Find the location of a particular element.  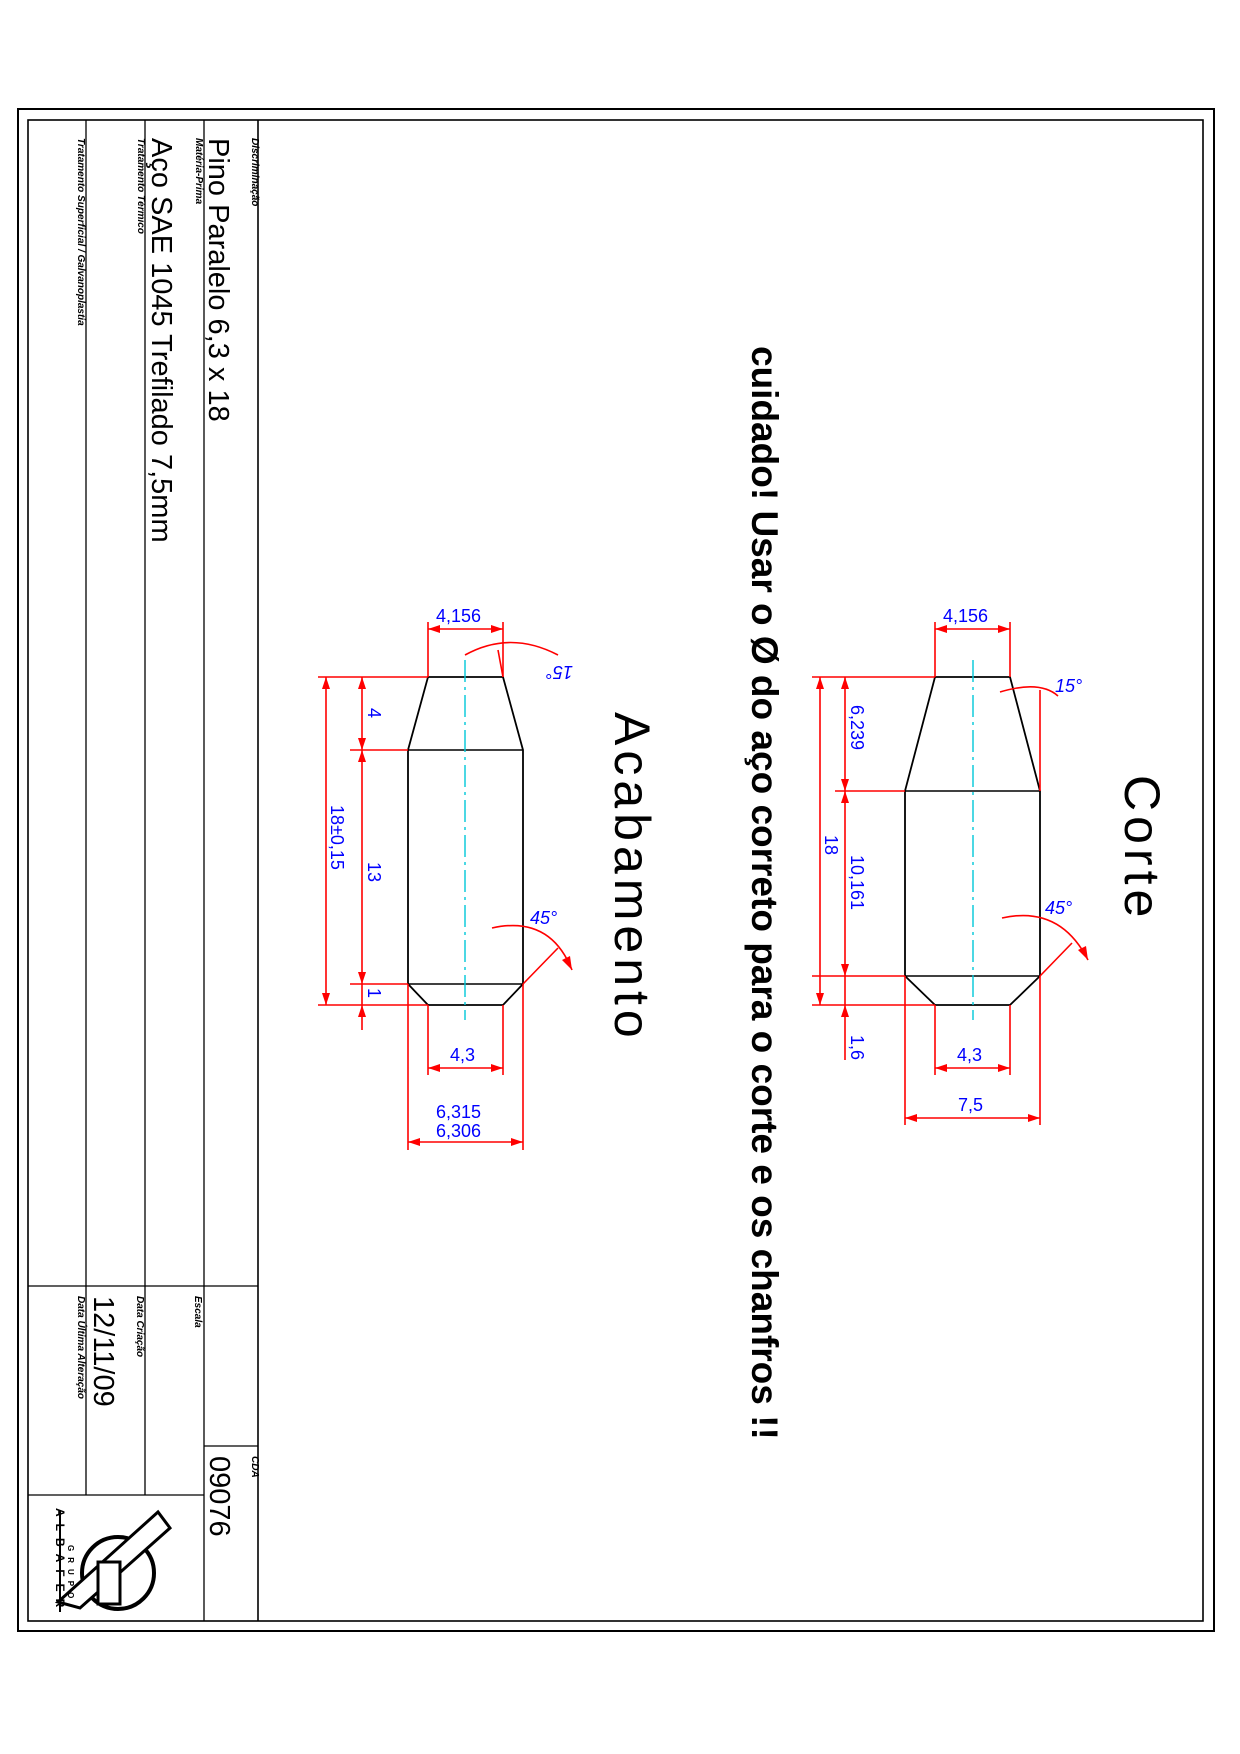

acabamento-view: 4,156 15° 18±0,15 4 13 1 45° 4,3 is located at coordinates (445, 878).